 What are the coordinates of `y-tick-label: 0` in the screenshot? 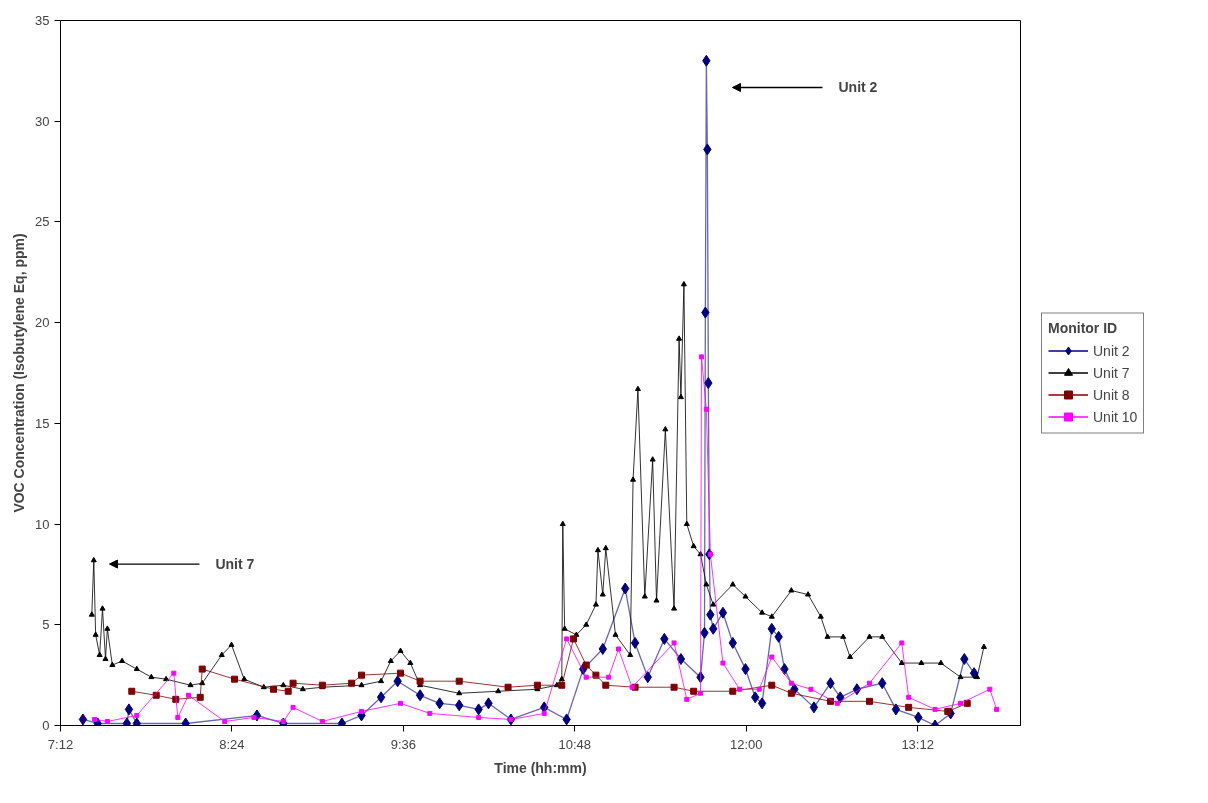 It's located at (46, 725).